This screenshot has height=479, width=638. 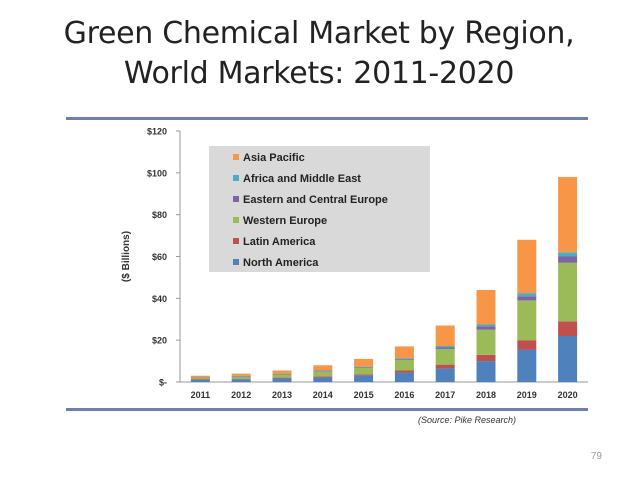 What do you see at coordinates (279, 242) in the screenshot?
I see `legend-entry: Latin America` at bounding box center [279, 242].